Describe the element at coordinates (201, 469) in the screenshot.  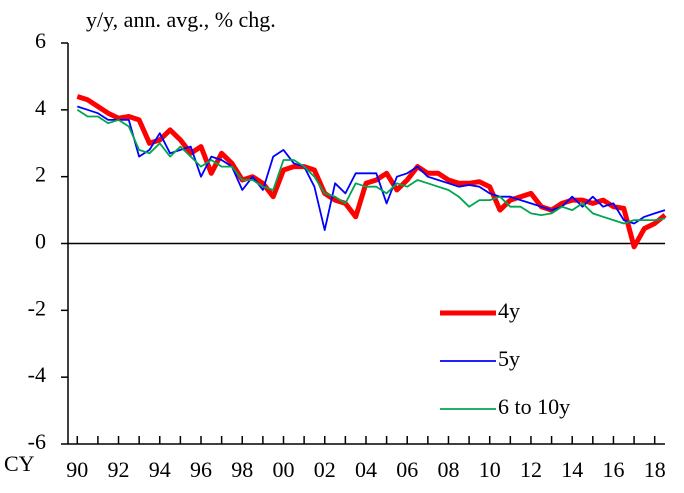
I see `x-tick-label: 96` at that location.